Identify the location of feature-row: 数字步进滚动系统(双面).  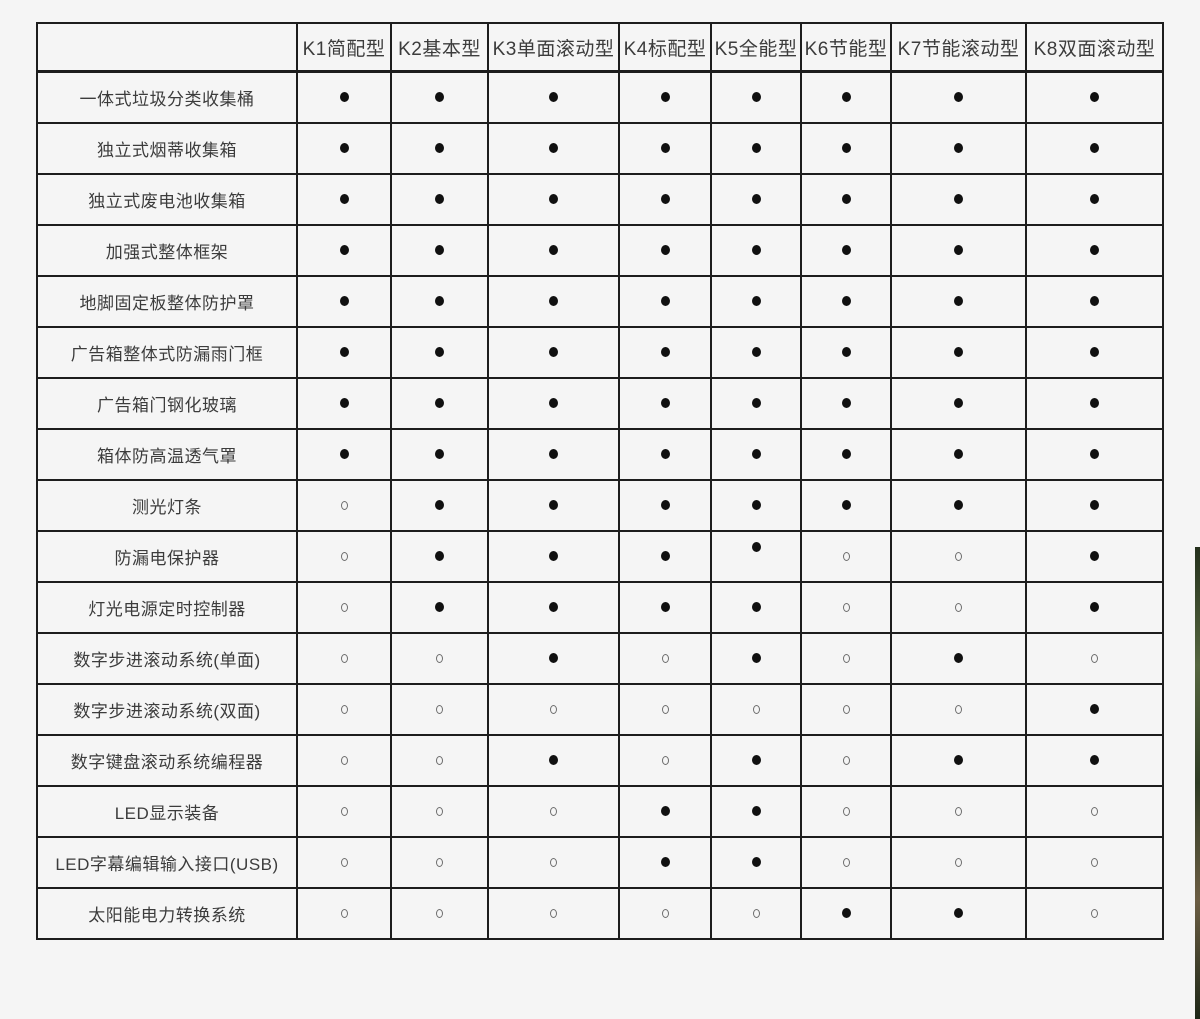
(600, 709).